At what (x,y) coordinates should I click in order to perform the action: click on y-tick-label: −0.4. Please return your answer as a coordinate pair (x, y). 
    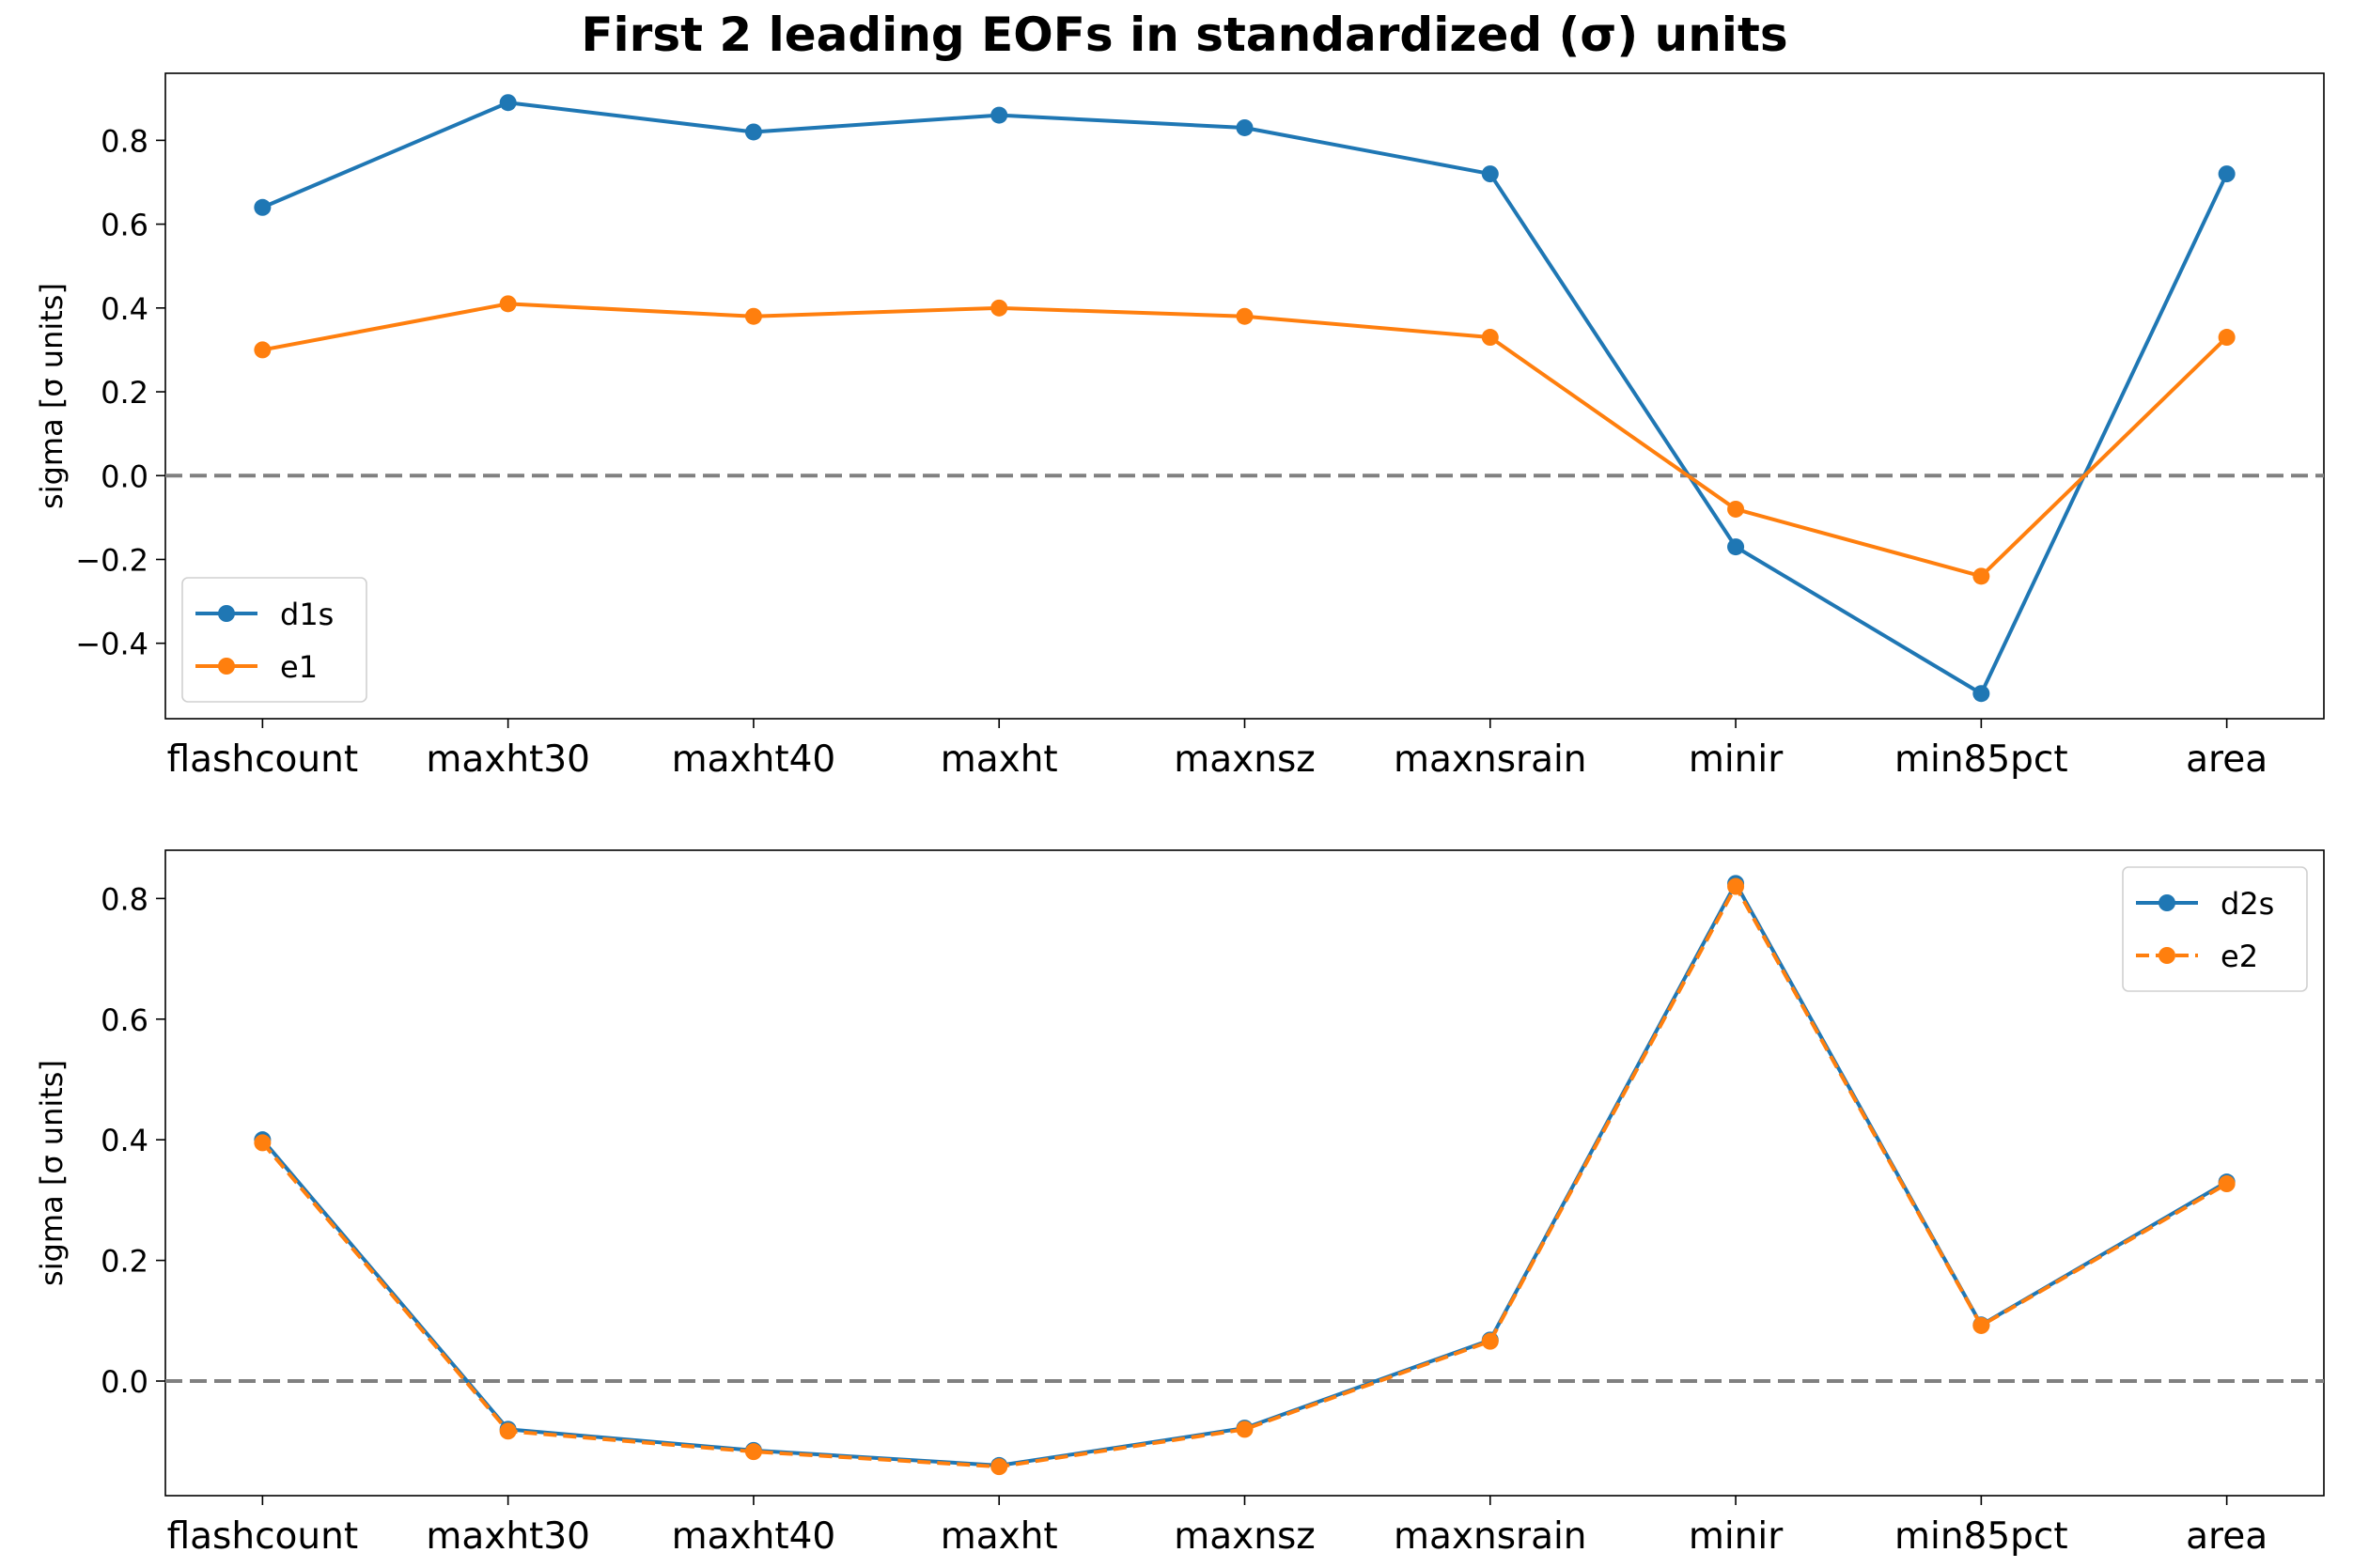
    Looking at the image, I should click on (111, 644).